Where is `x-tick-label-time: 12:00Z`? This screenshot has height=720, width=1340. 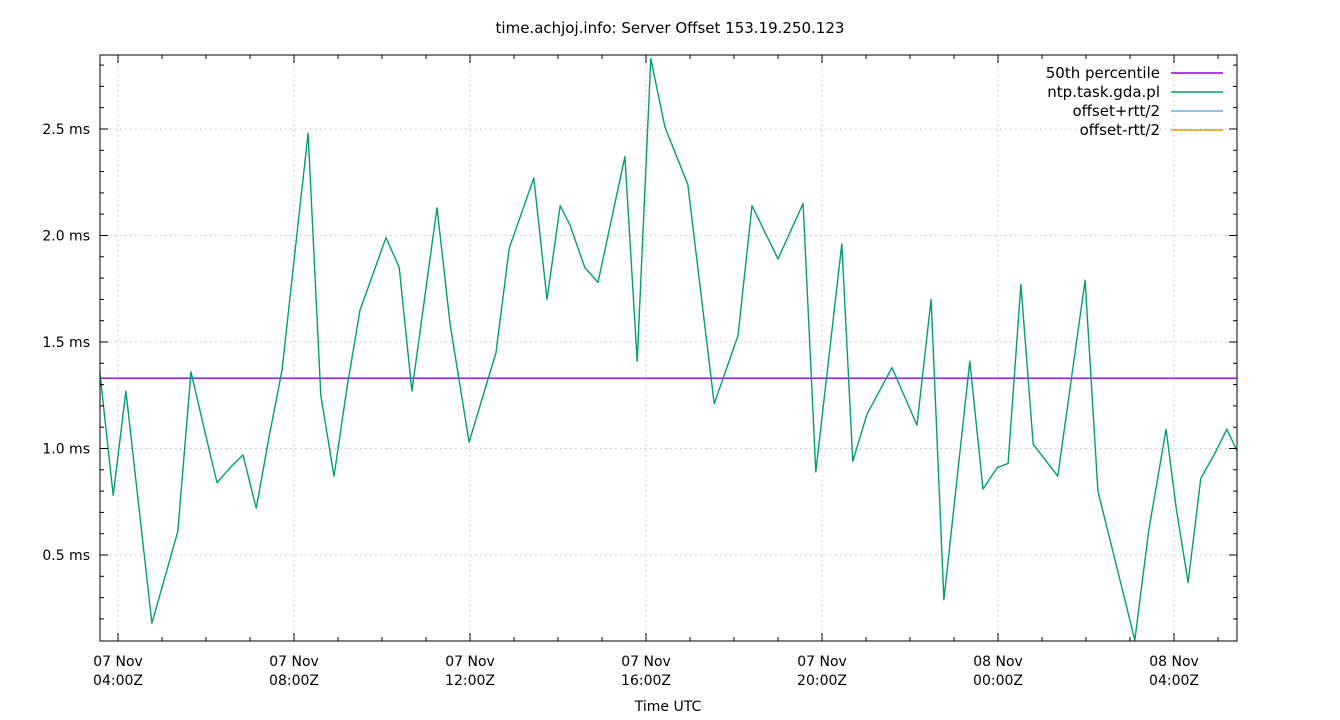
x-tick-label-time: 12:00Z is located at coordinates (470, 681).